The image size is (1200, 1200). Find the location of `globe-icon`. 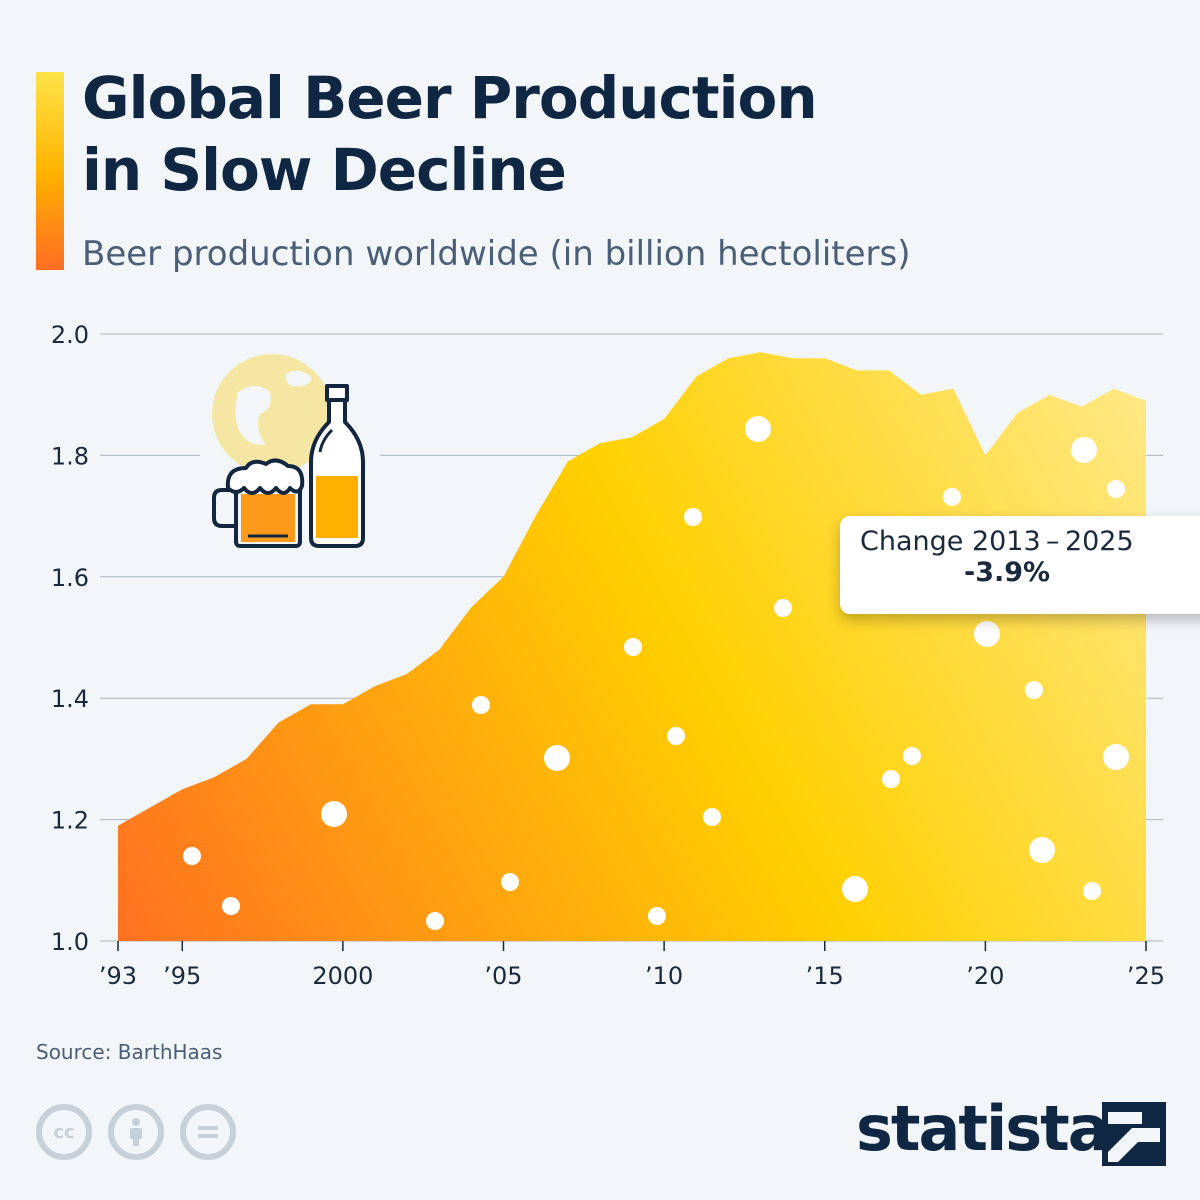

globe-icon is located at coordinates (272, 414).